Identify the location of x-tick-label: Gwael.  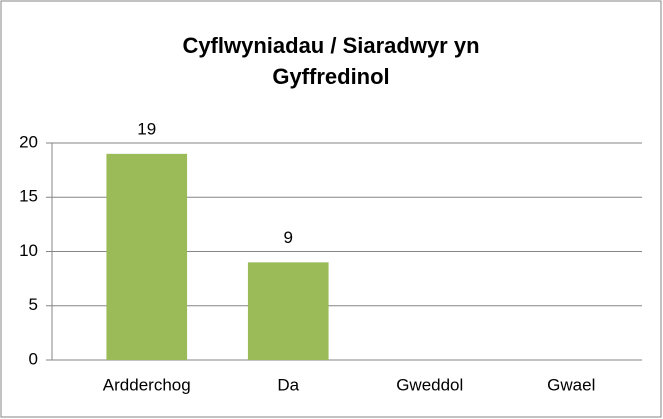
(571, 384).